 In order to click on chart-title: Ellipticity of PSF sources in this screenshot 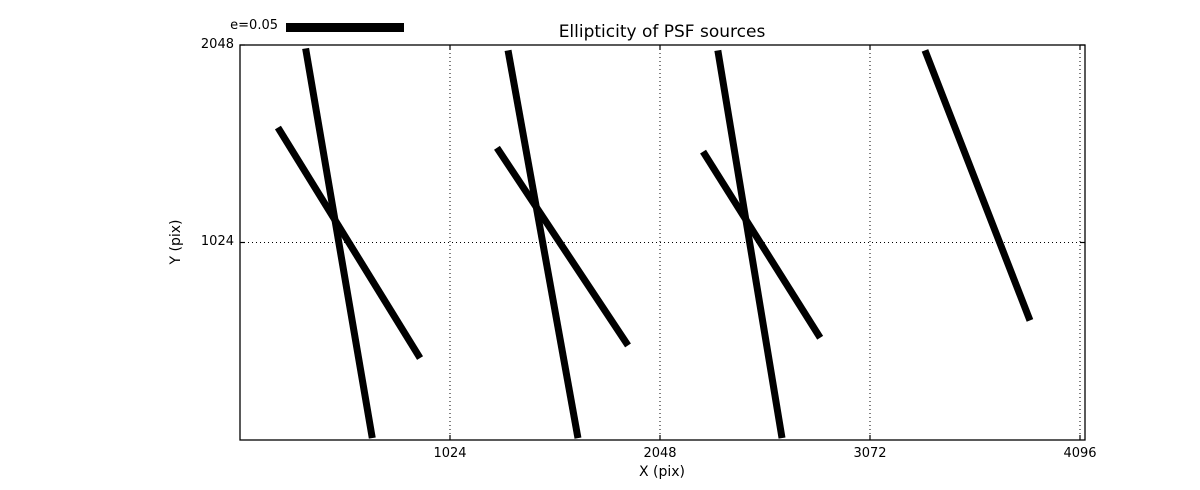, I will do `click(662, 32)`.